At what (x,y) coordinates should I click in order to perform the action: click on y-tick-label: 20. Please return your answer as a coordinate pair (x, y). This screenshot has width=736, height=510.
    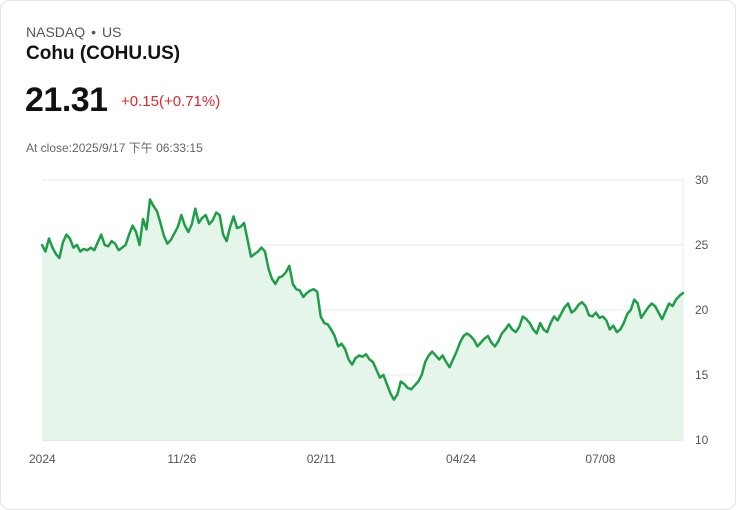
    Looking at the image, I should click on (702, 310).